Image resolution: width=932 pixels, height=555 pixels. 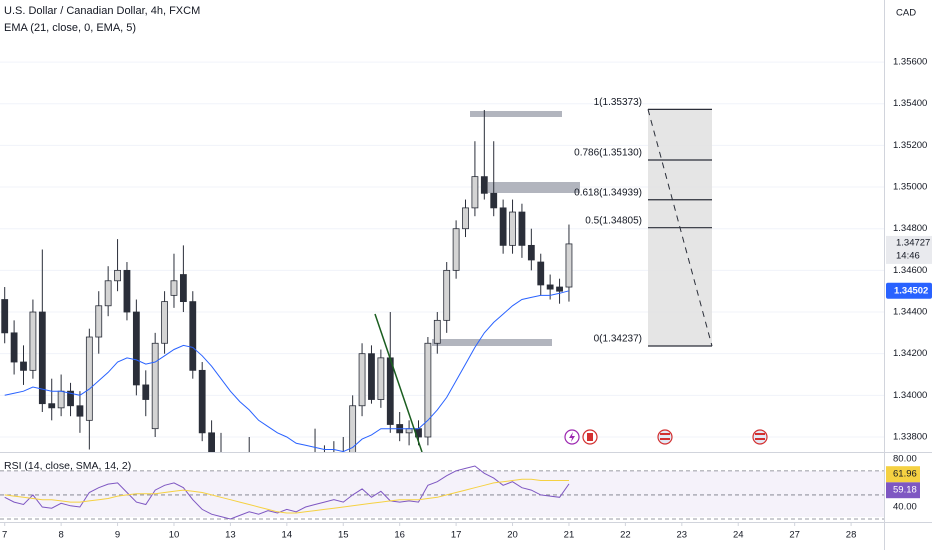 I want to click on fib-label: 0(1.34237), so click(x=618, y=339).